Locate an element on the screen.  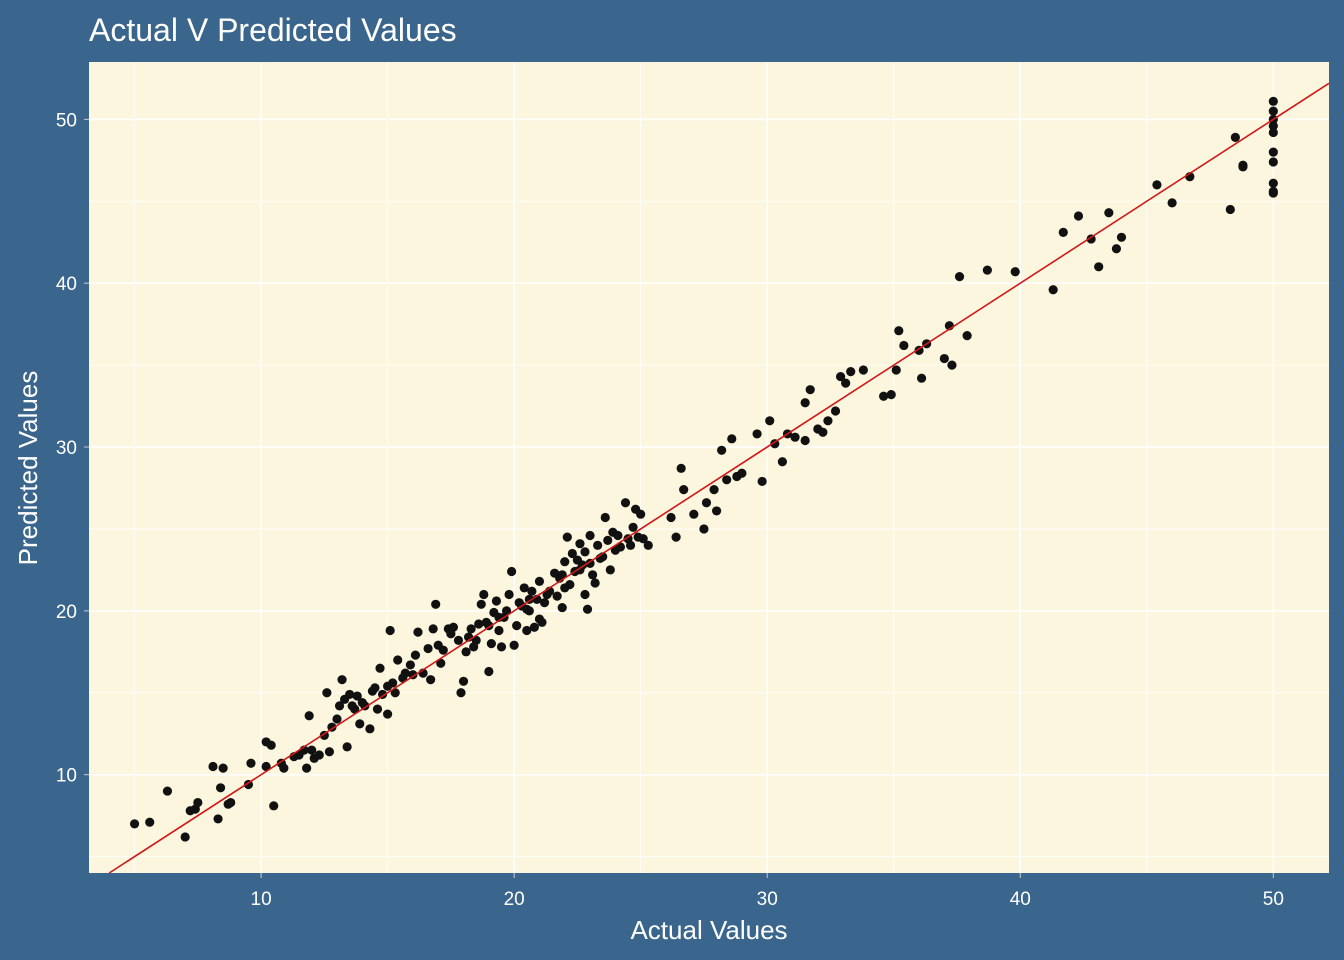
y-tick-label: 50 is located at coordinates (66, 120).